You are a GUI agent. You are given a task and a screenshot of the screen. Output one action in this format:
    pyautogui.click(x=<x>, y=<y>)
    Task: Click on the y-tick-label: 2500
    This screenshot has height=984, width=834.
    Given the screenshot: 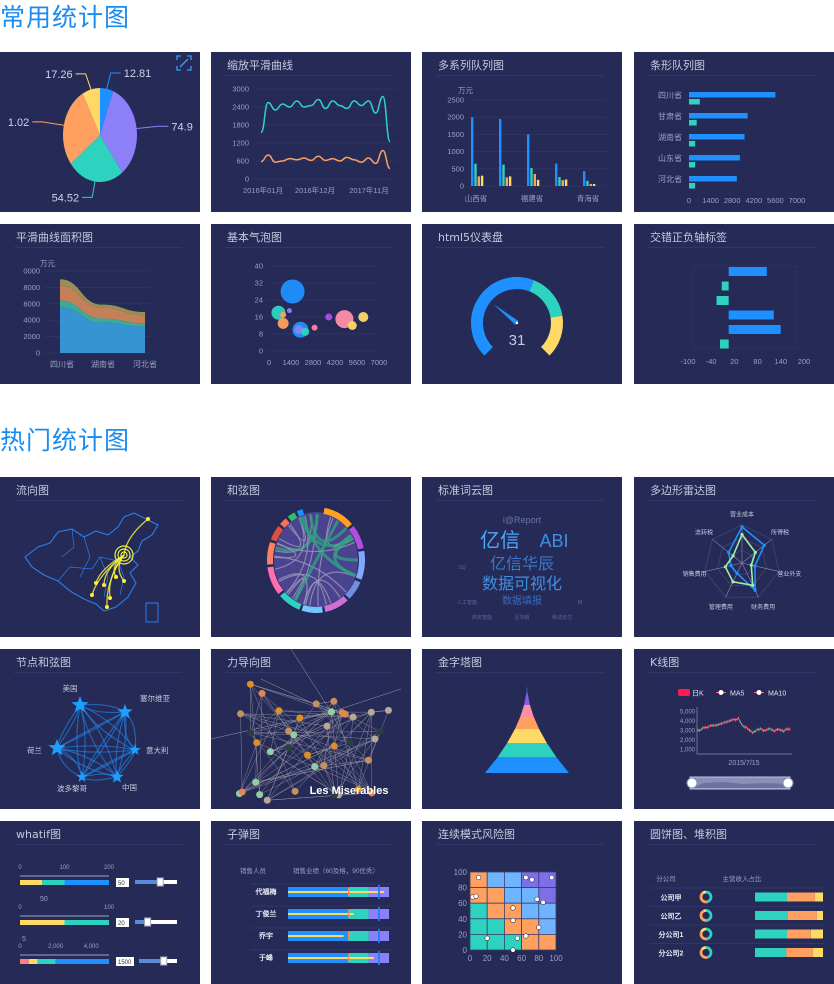 What is the action you would take?
    pyautogui.click(x=455, y=100)
    